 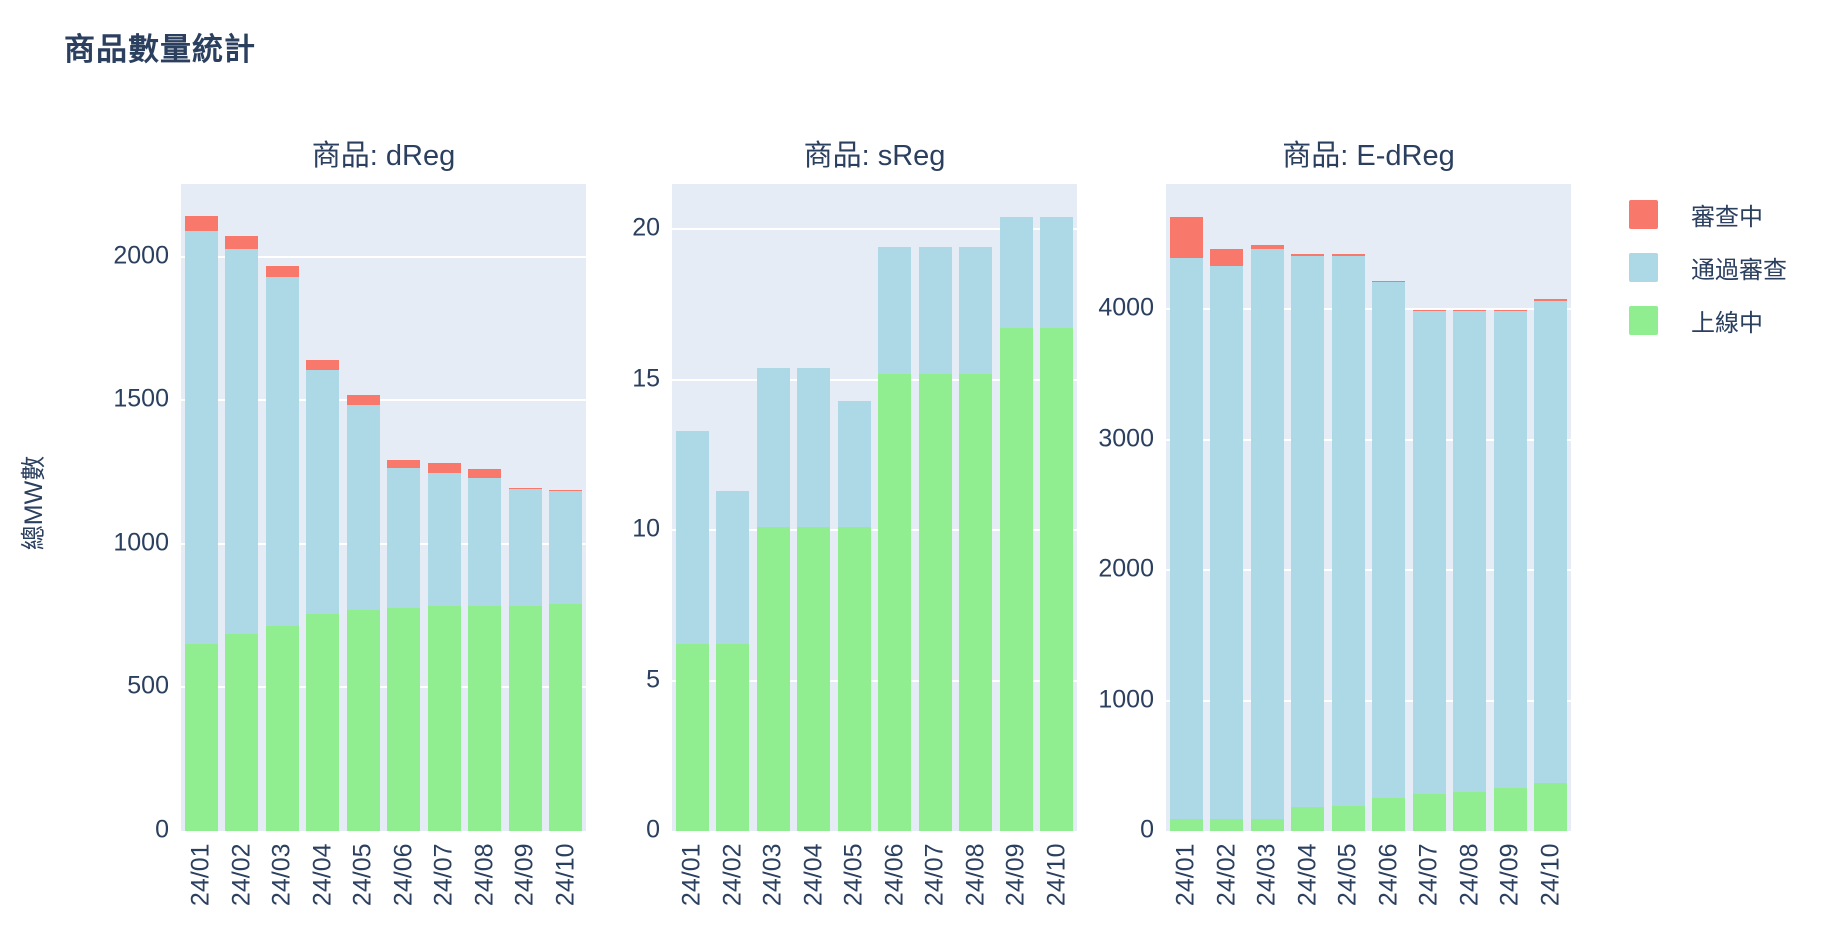 I want to click on x-tick-label: 24/02, so click(x=732, y=875).